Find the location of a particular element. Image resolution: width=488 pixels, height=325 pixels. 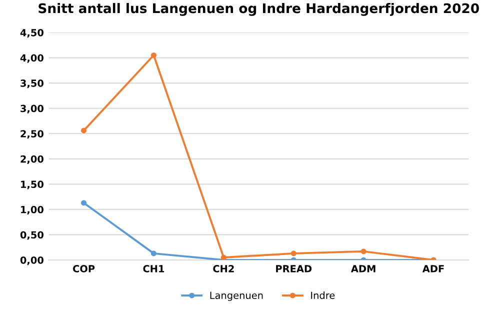

chart-title: Snitt antall lus Langenuen og Indre Hardangerfjorden 2020 is located at coordinates (258, 9).